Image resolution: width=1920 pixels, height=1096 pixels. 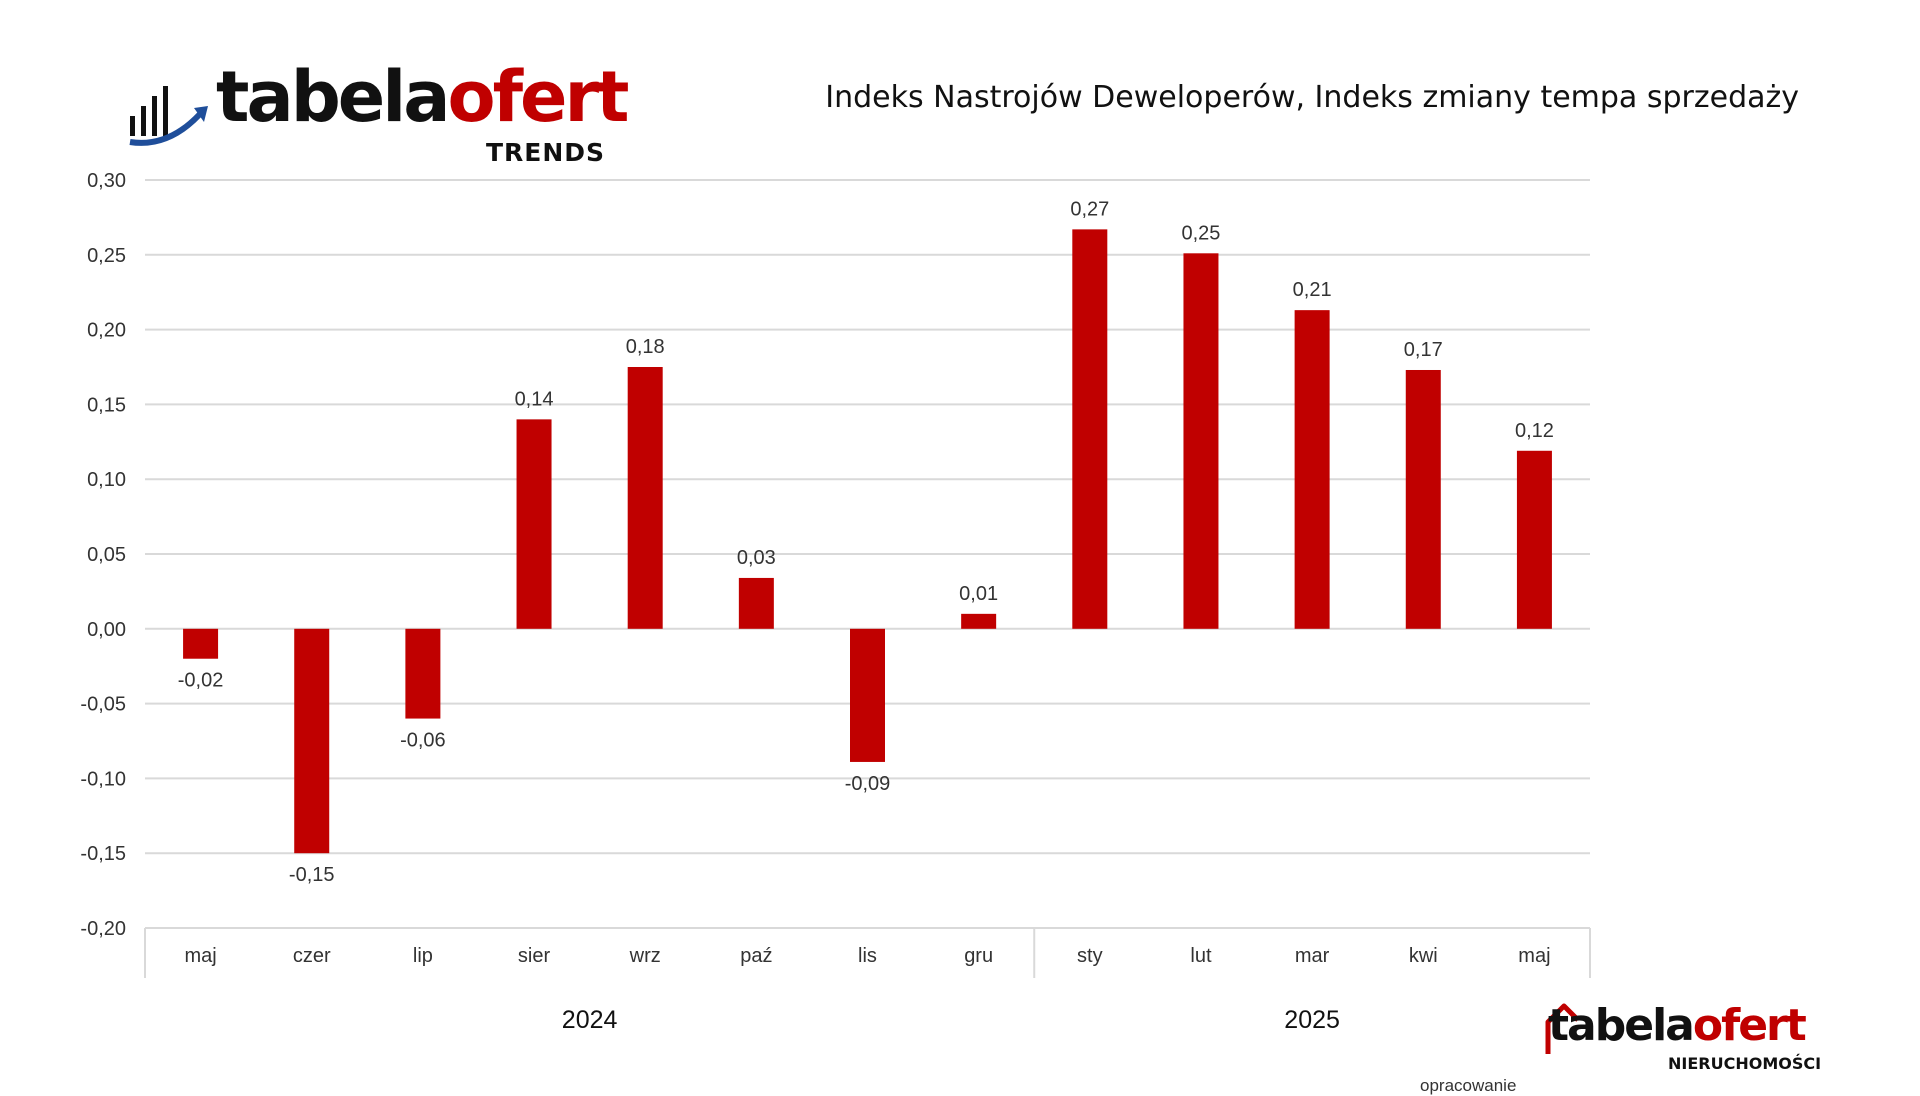 What do you see at coordinates (978, 594) in the screenshot?
I see `data-label: 0,01` at bounding box center [978, 594].